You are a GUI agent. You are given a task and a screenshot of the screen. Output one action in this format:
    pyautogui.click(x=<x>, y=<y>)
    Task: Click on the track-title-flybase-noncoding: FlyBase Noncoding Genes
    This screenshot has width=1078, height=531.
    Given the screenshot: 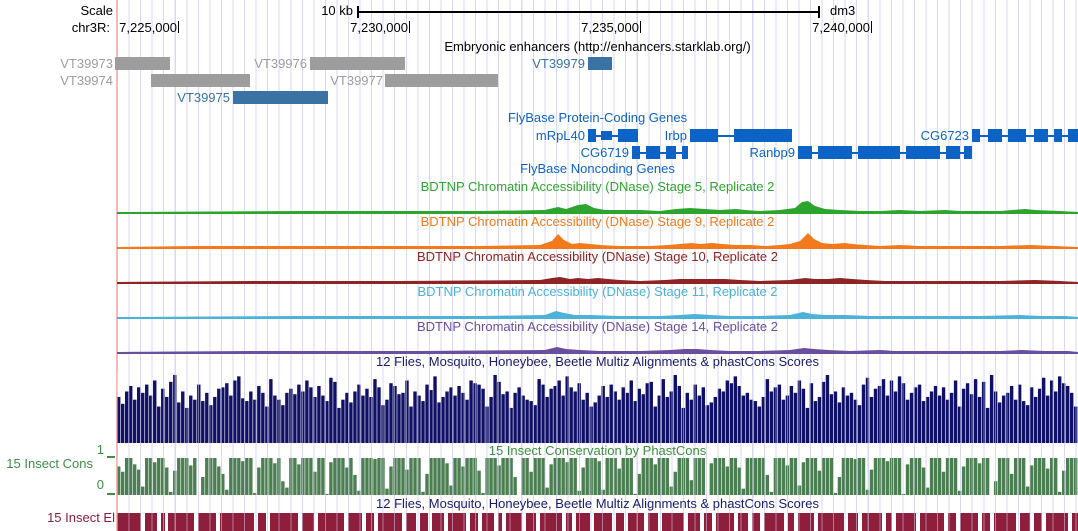 What is the action you would take?
    pyautogui.click(x=597, y=168)
    